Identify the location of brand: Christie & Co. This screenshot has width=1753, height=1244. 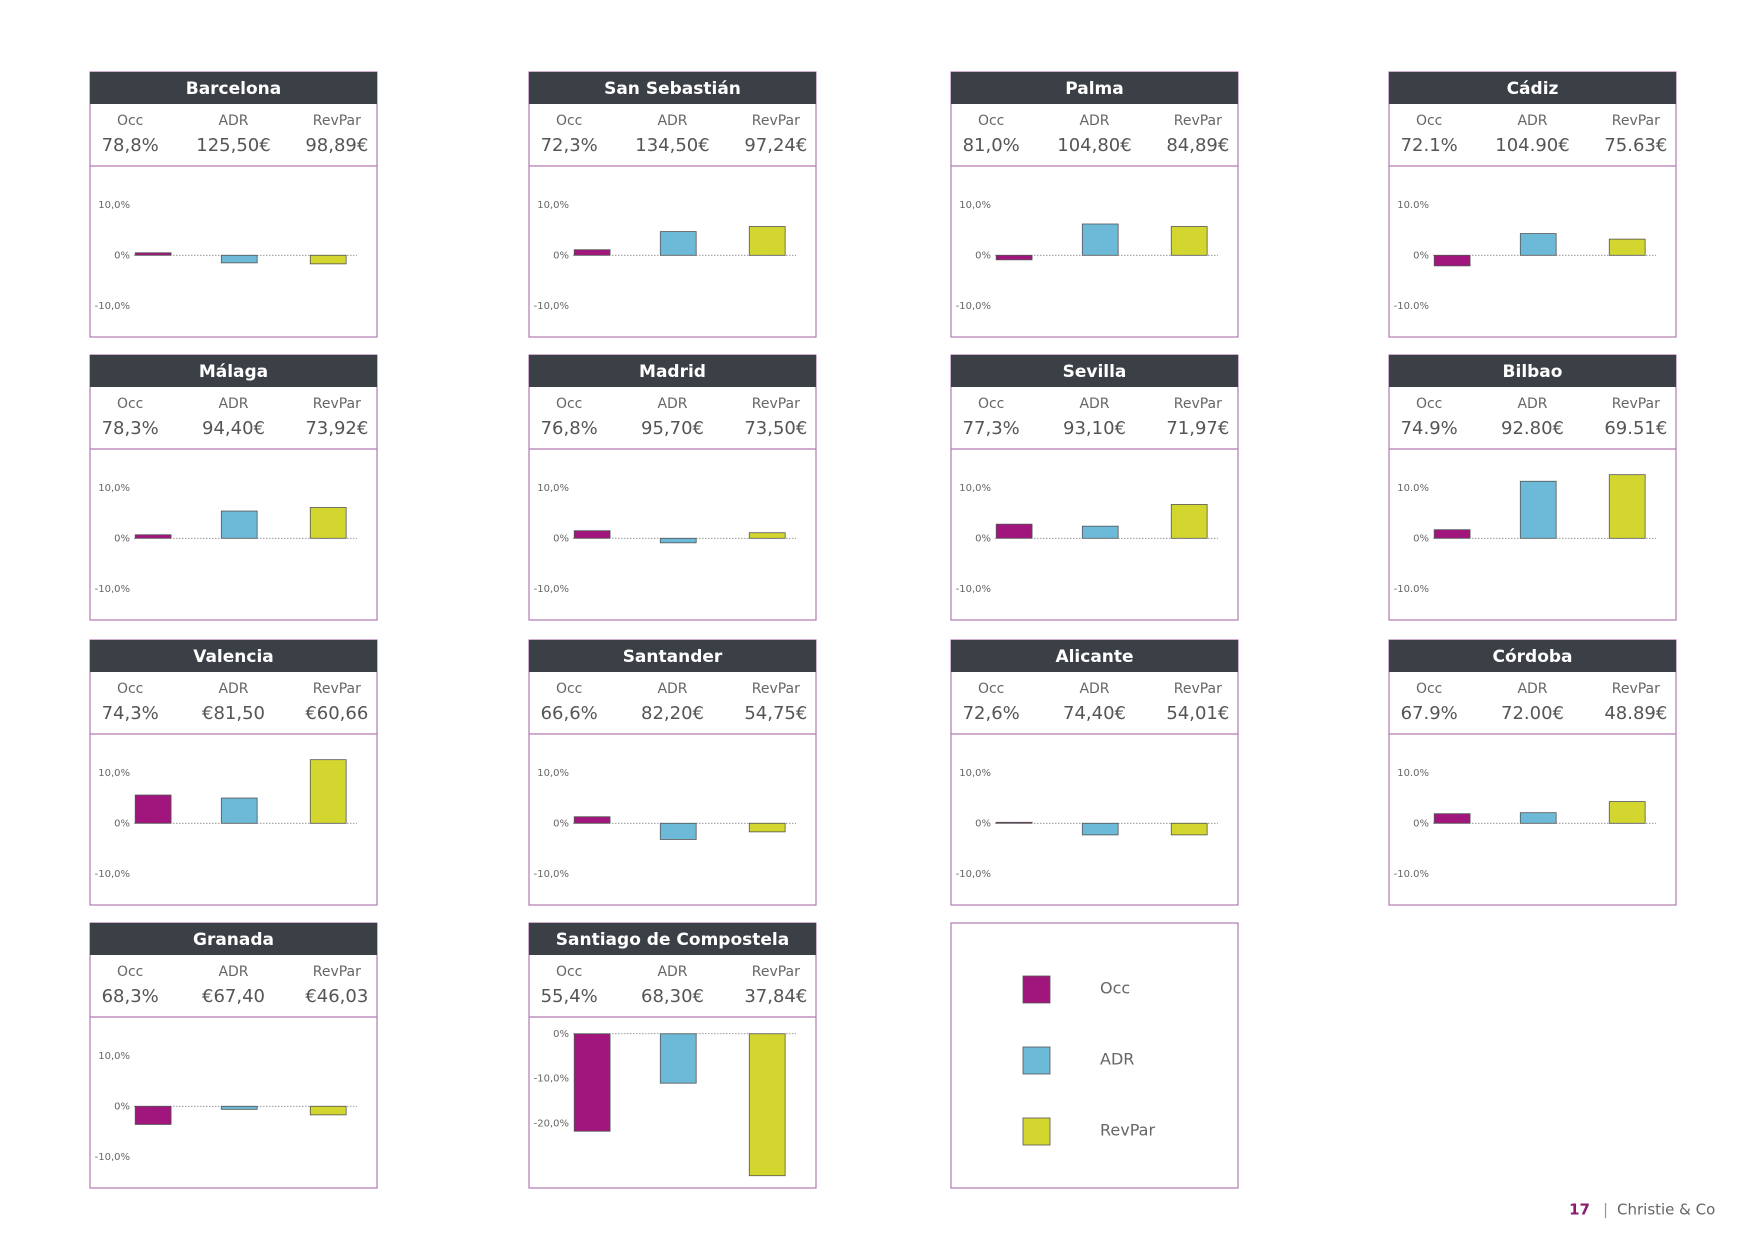
(1666, 1210).